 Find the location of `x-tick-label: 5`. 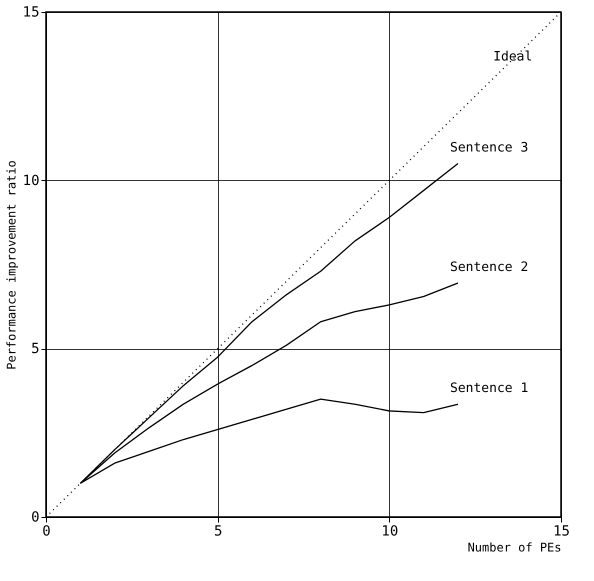

x-tick-label: 5 is located at coordinates (218, 532).